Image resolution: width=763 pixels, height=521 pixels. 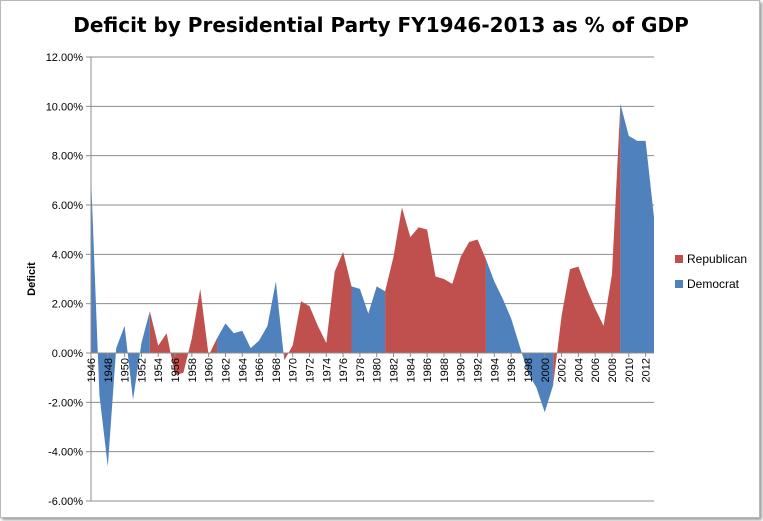 I want to click on x-tick-label: 2000, so click(x=546, y=370).